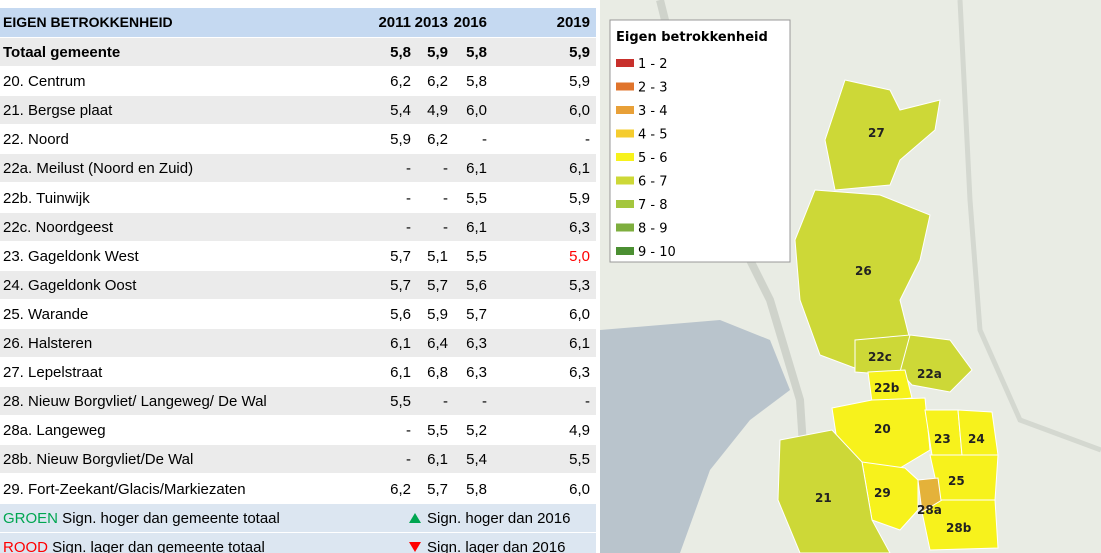  Describe the element at coordinates (70, 285) in the screenshot. I see `row-label: 24. Gageldonk Oost` at that location.